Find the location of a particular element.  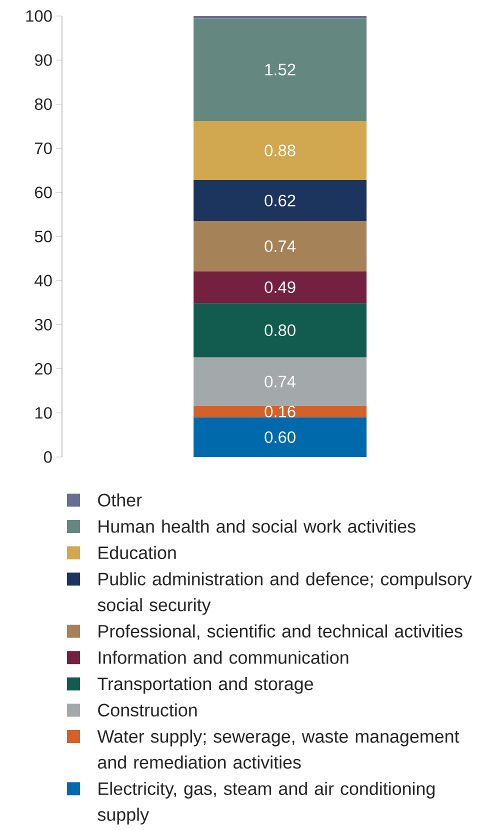

annotation: 0.80 is located at coordinates (280, 330).